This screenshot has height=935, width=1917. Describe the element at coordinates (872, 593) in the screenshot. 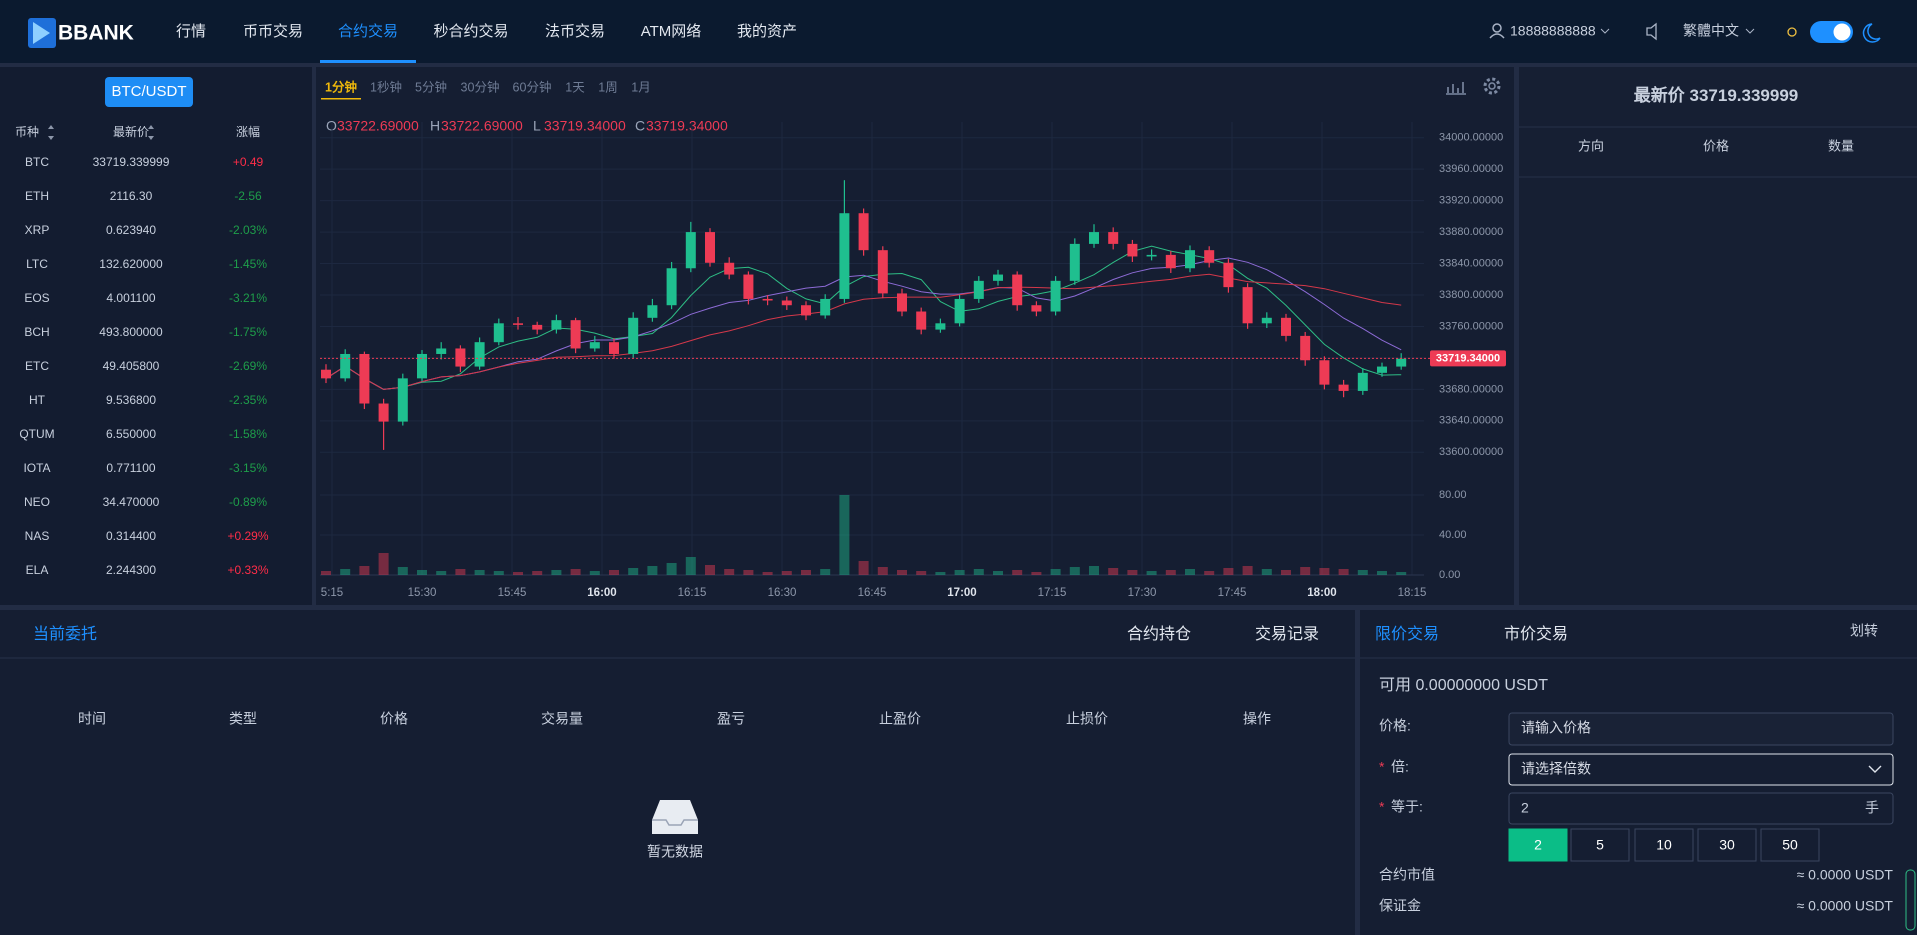

I see `x-tick-label: 16:45` at that location.